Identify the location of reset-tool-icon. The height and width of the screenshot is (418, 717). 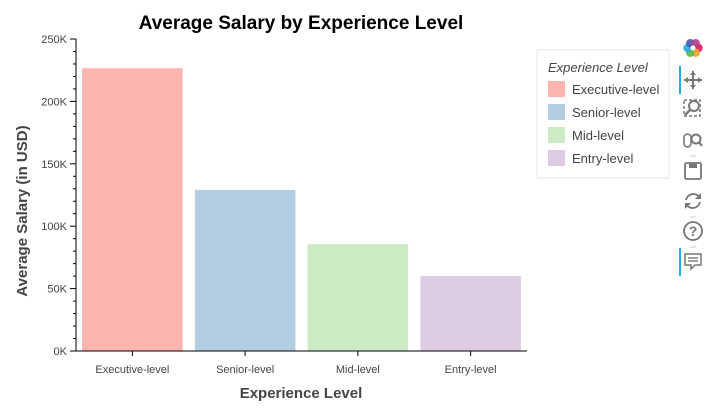
(693, 201).